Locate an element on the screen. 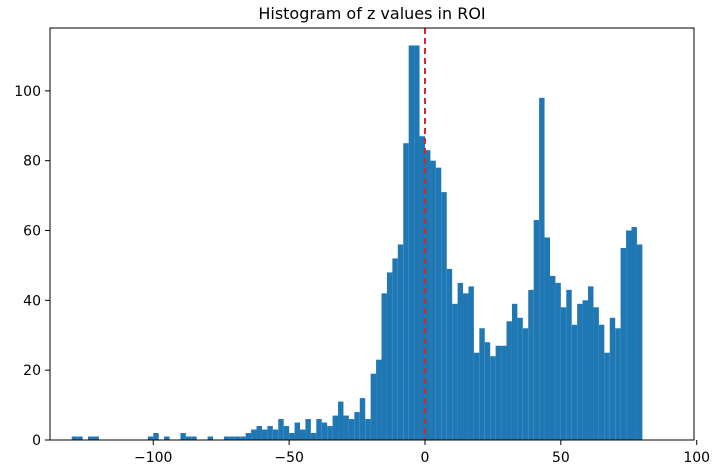 This screenshot has width=718, height=472. y-tick-label: 60 is located at coordinates (32, 232).